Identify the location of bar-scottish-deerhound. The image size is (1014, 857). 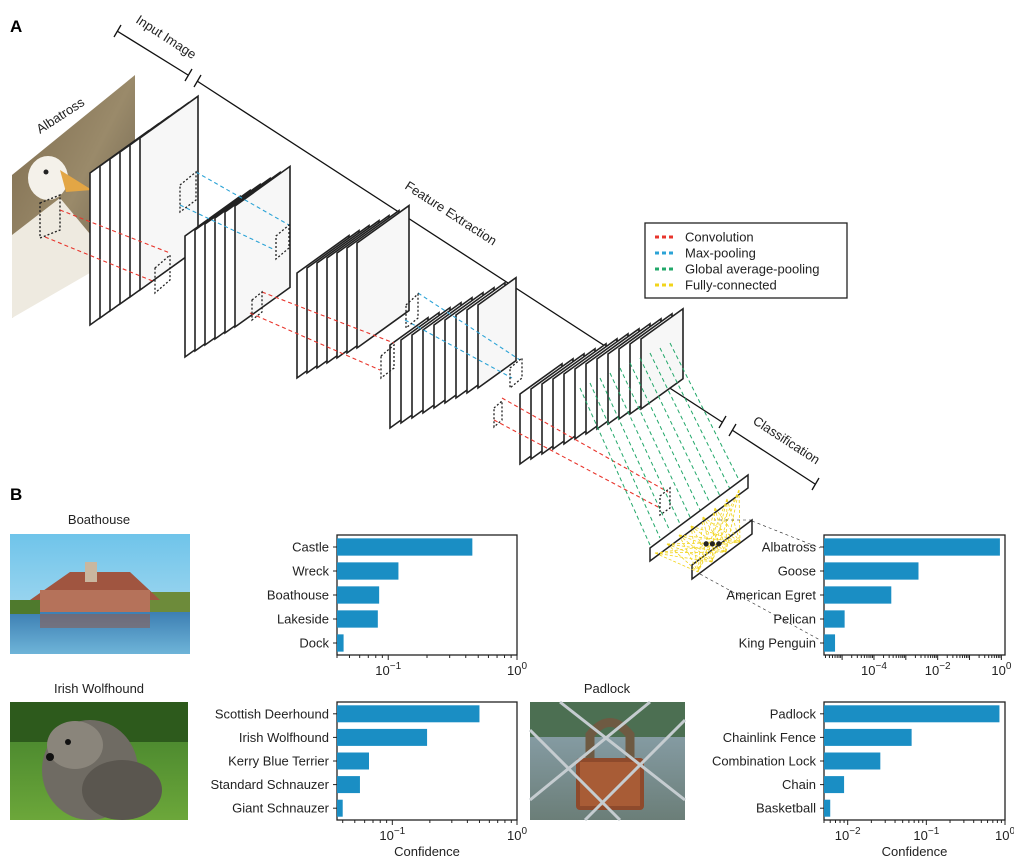
(408, 714).